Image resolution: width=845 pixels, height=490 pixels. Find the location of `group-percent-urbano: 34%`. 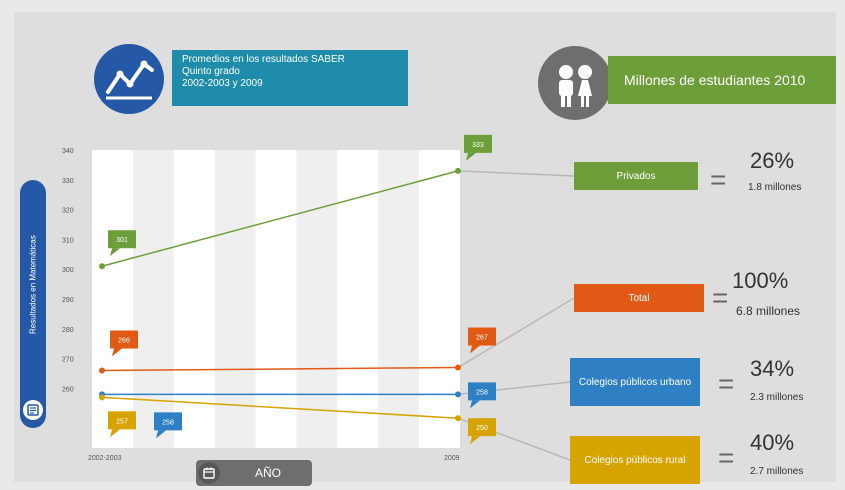

group-percent-urbano: 34% is located at coordinates (772, 368).